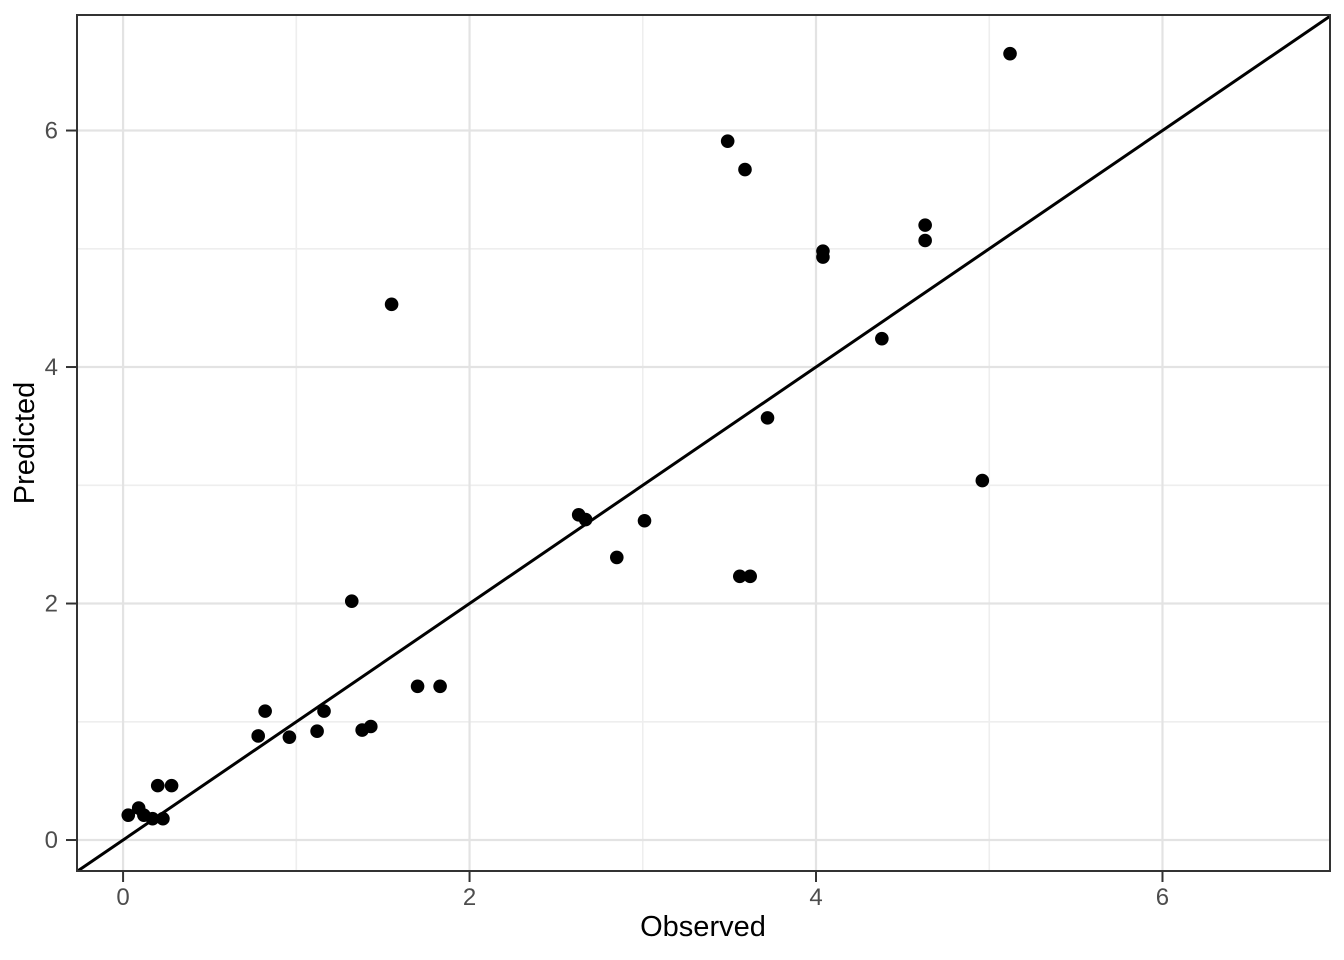 The image size is (1344, 960). What do you see at coordinates (25, 443) in the screenshot?
I see `y-axis-title: Predicted` at bounding box center [25, 443].